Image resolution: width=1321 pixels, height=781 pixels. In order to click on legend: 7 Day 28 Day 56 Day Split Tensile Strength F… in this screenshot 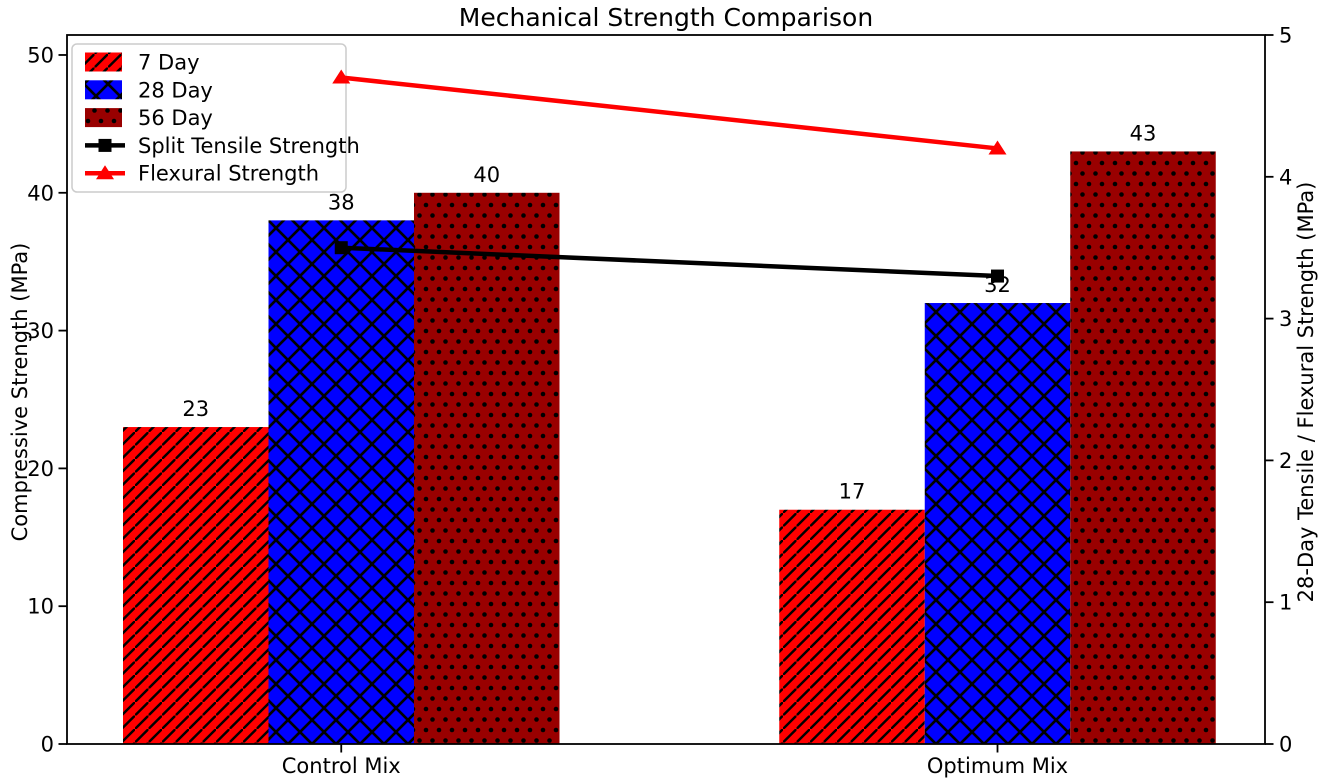, I will do `click(215, 118)`.